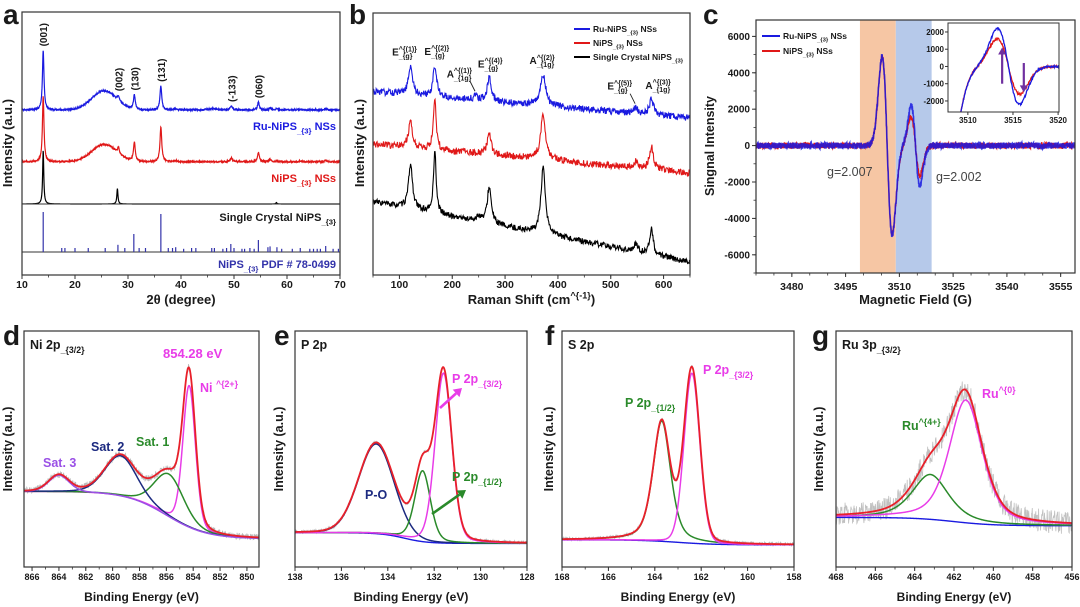 Image resolution: width=1080 pixels, height=607 pixels. Describe the element at coordinates (913, 146) in the screenshot. I see `highlight-band` at that location.